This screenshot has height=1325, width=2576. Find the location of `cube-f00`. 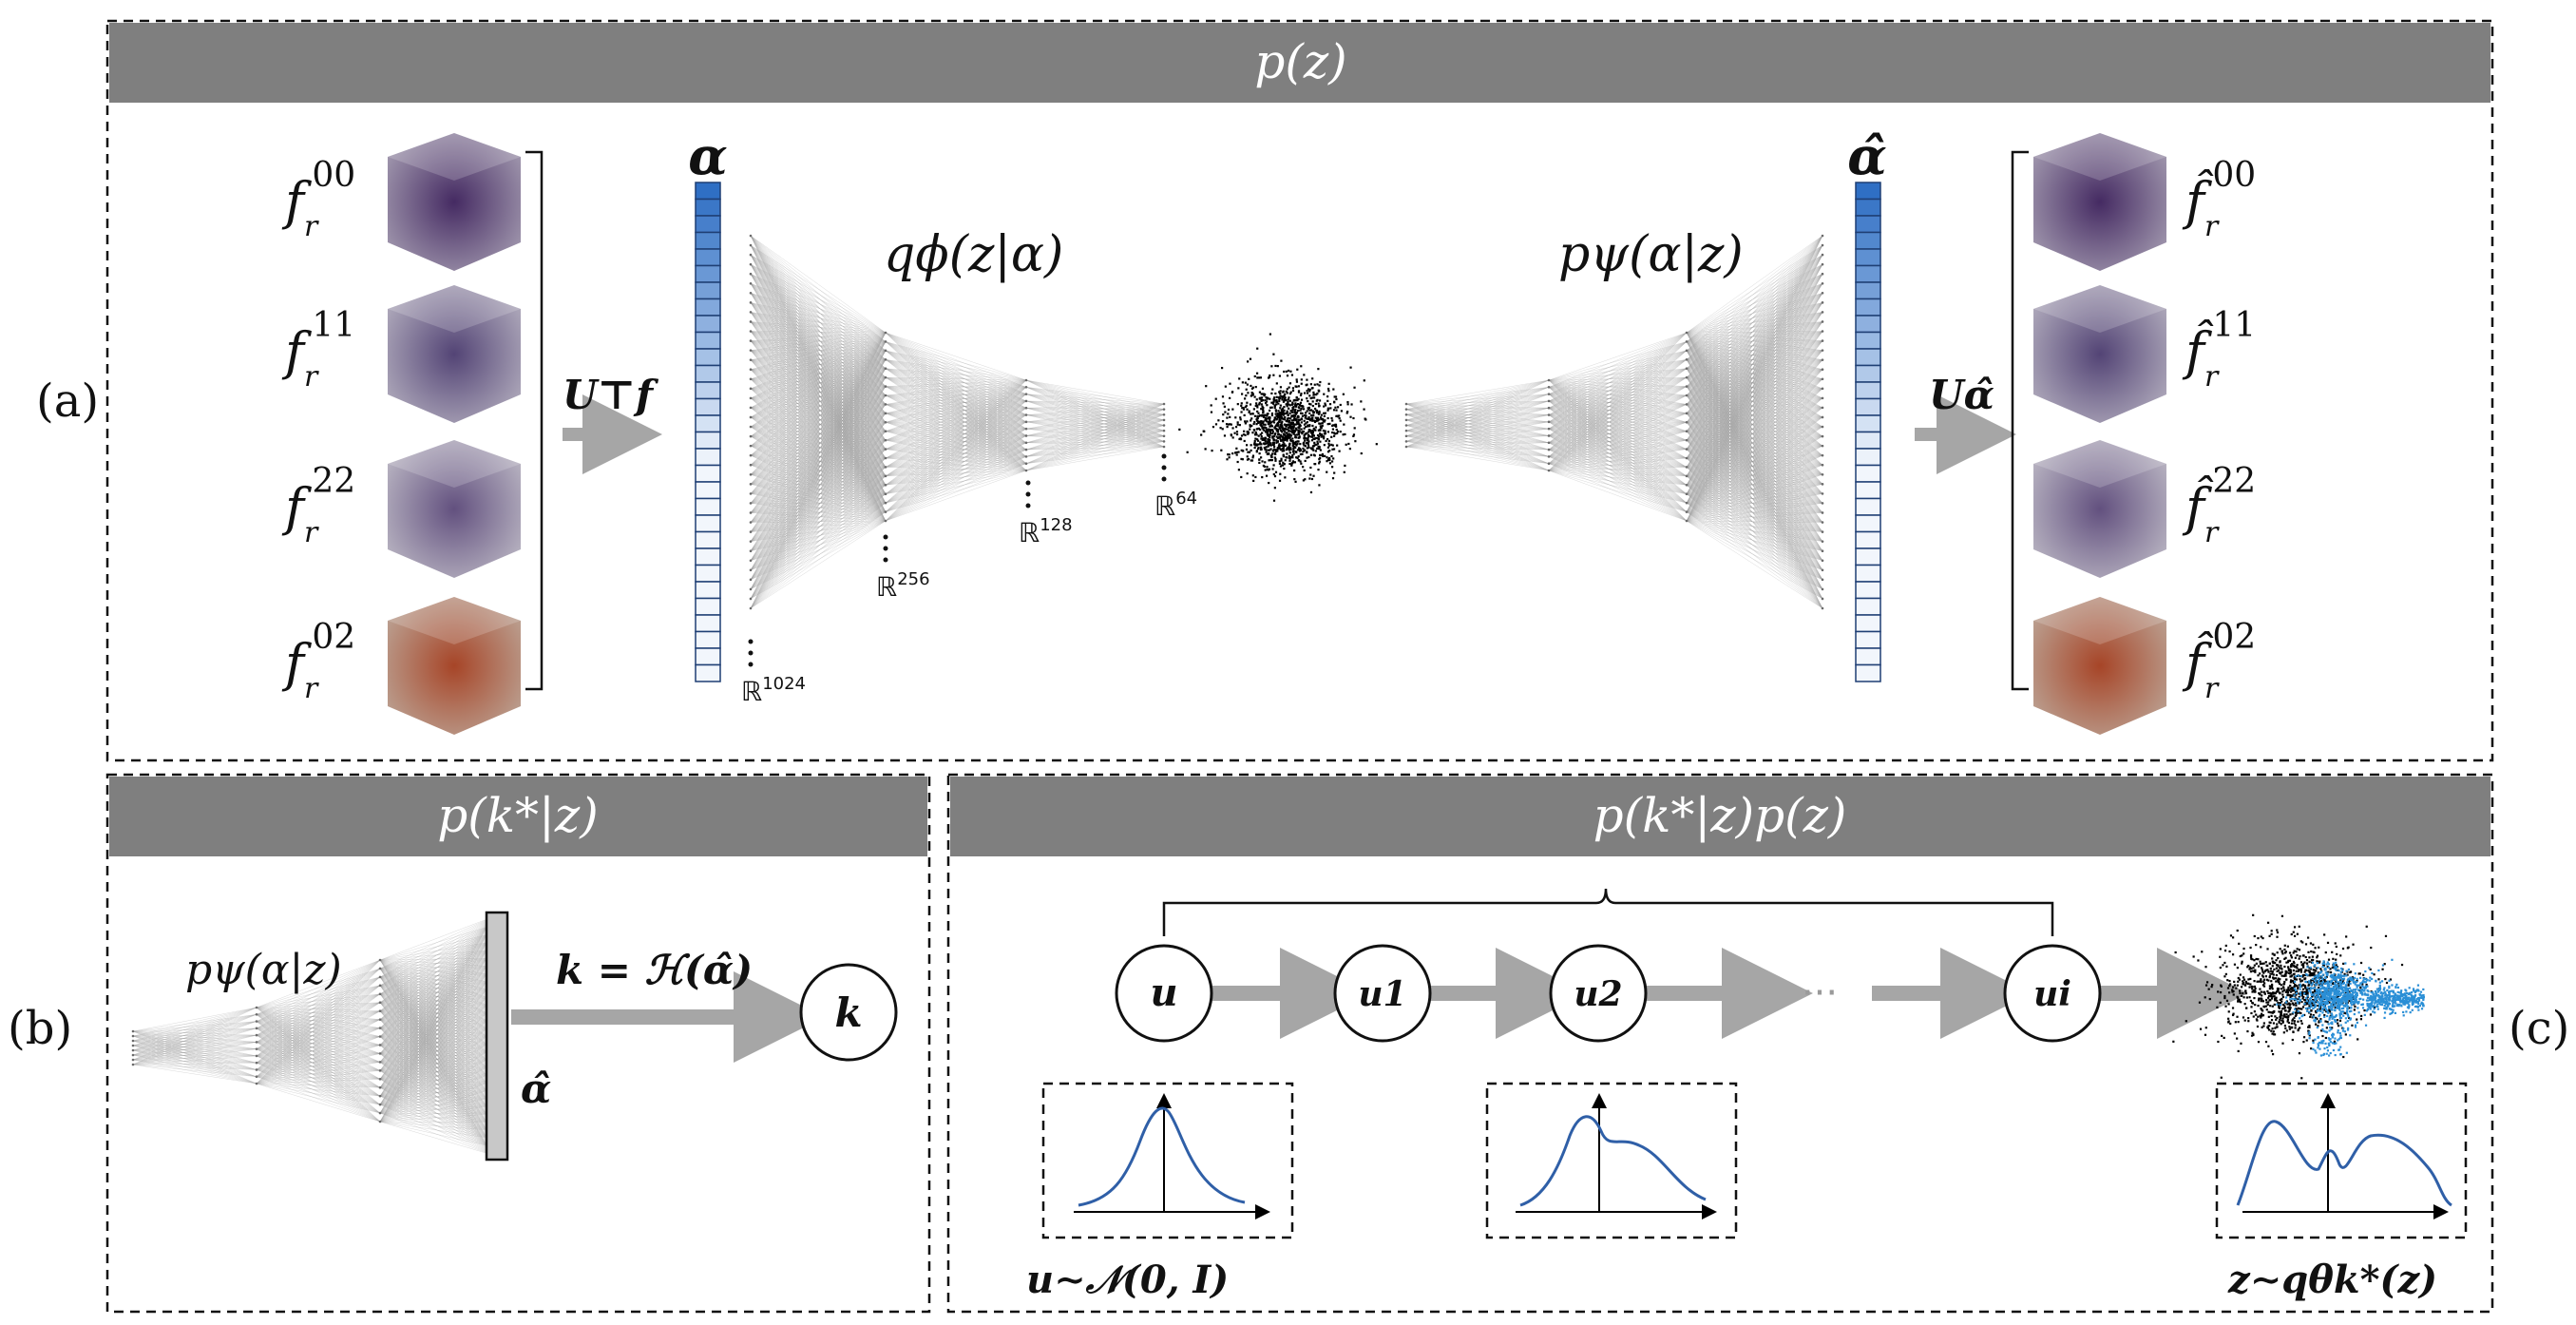

cube-f00 is located at coordinates (454, 202).